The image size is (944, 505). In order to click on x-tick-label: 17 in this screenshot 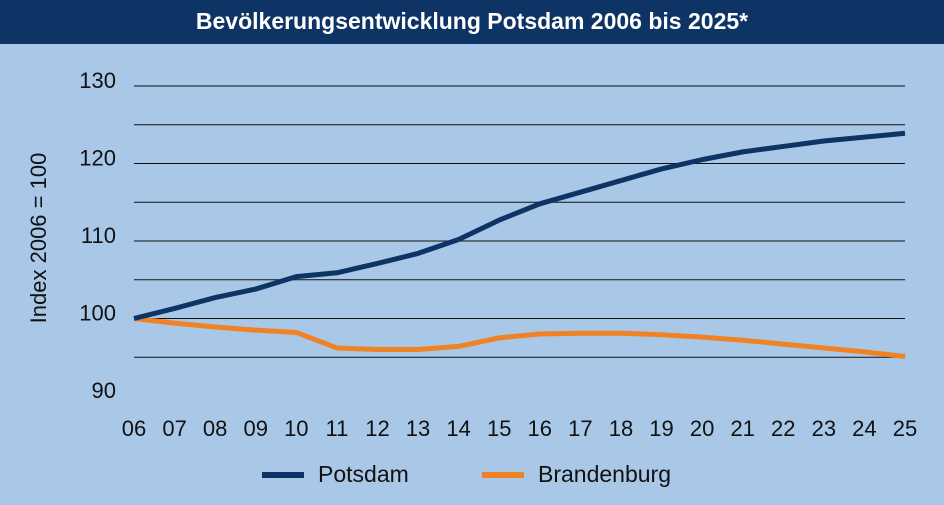, I will do `click(580, 428)`.